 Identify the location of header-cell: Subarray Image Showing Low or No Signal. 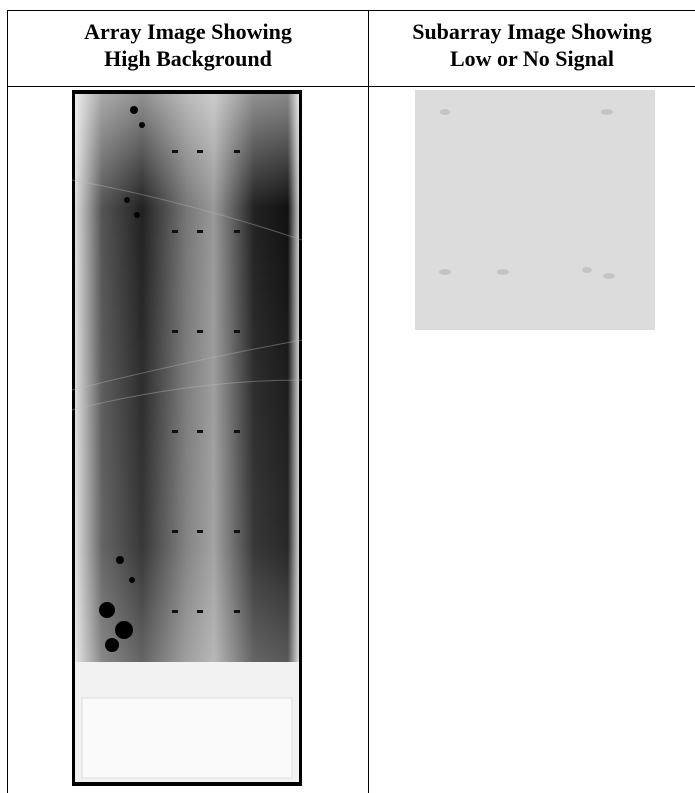
(532, 45).